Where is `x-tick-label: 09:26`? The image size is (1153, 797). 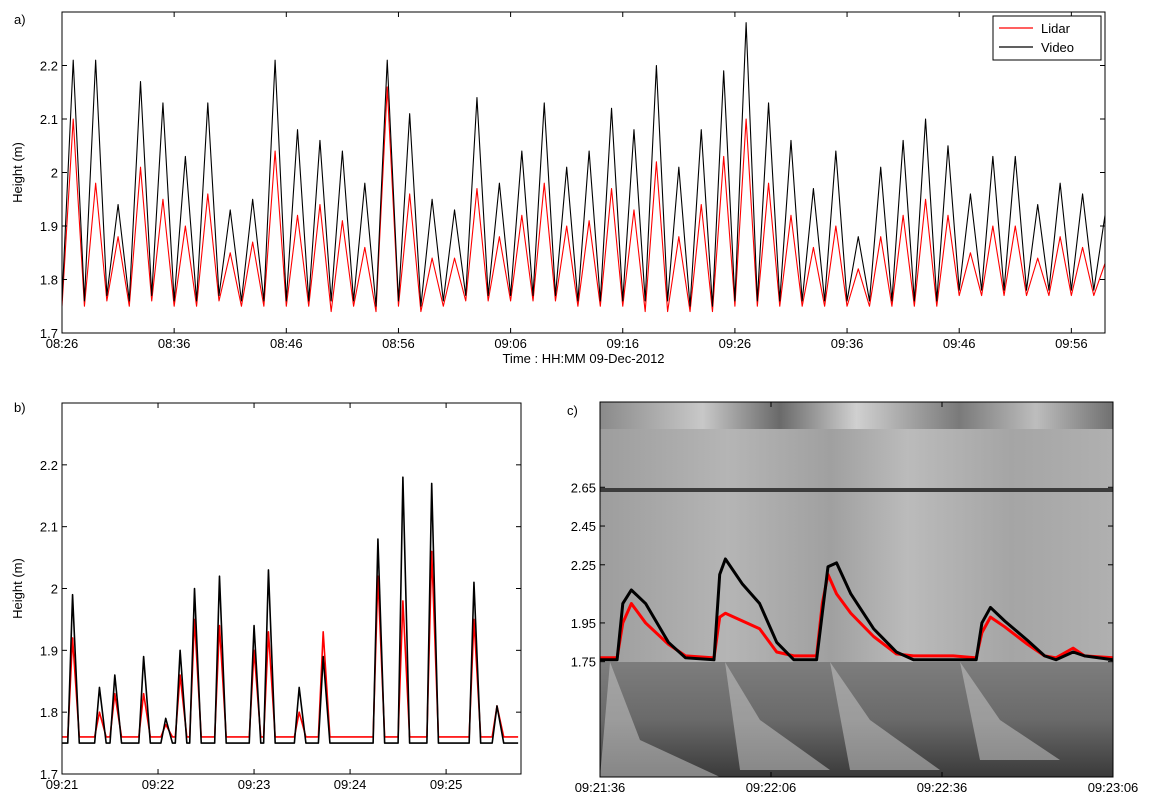
x-tick-label: 09:26 is located at coordinates (735, 343).